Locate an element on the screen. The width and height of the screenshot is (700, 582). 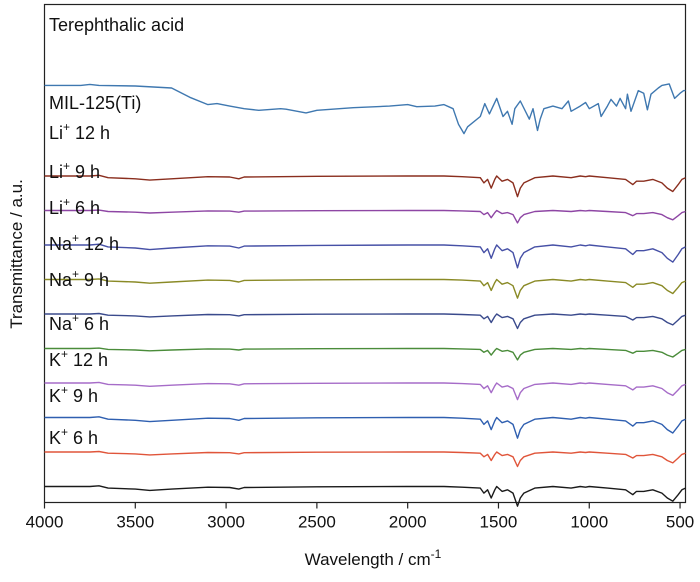
x-tick-label: 3500 is located at coordinates (135, 522).